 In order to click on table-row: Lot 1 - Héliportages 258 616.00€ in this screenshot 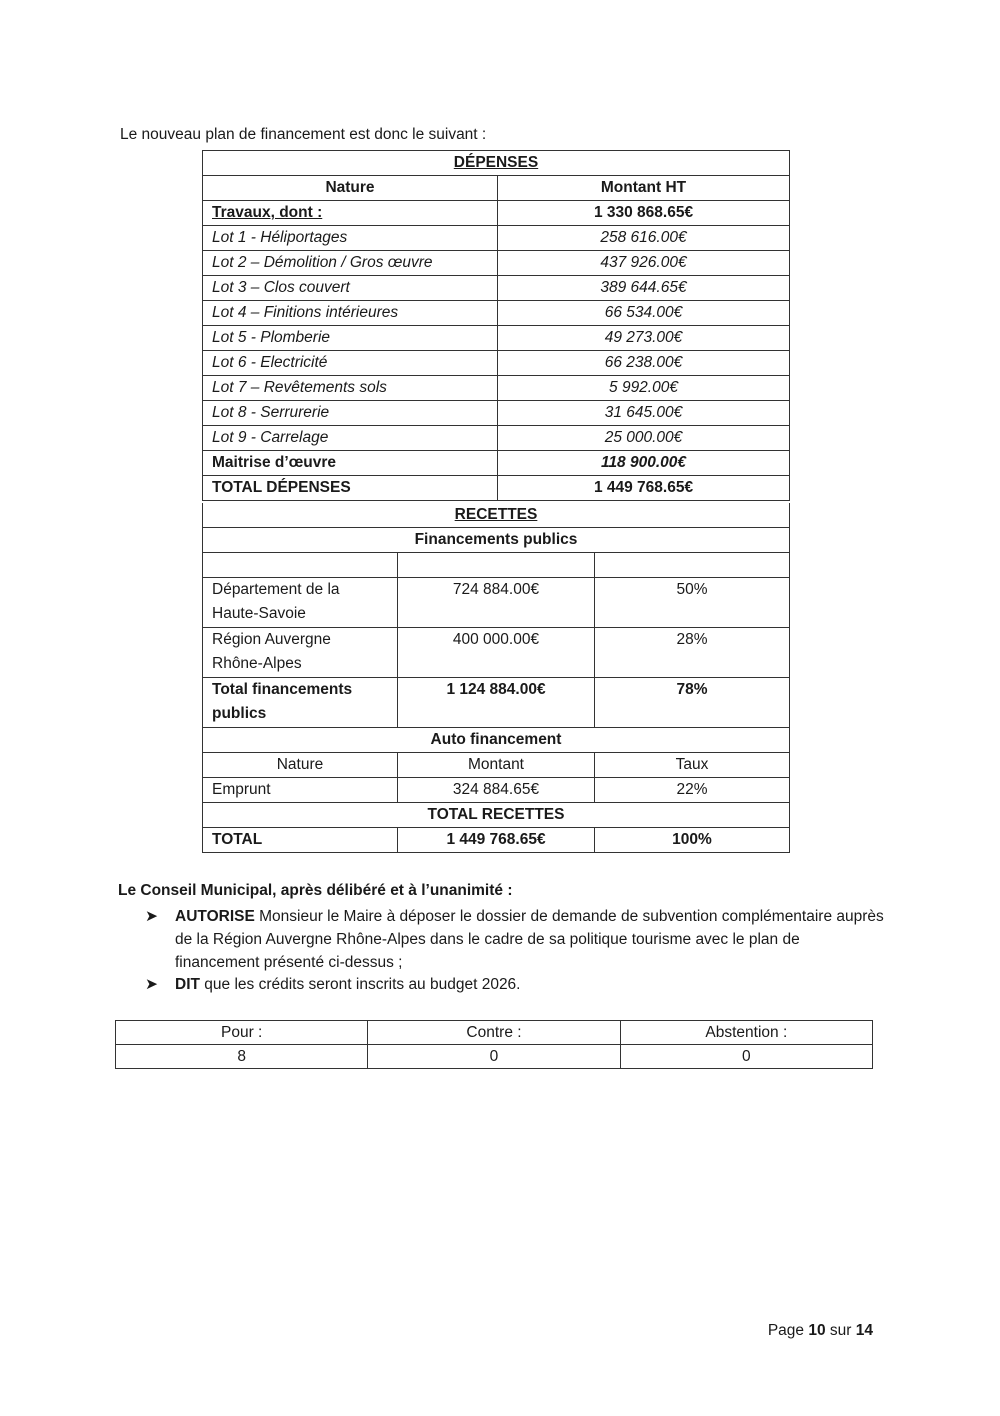, I will do `click(496, 238)`.